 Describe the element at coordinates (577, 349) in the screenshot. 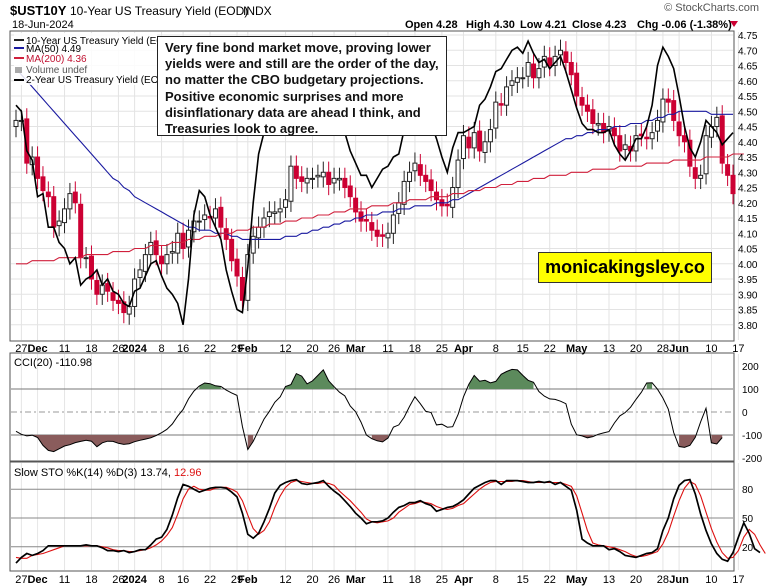

I see `price-x-tick-label: May` at that location.